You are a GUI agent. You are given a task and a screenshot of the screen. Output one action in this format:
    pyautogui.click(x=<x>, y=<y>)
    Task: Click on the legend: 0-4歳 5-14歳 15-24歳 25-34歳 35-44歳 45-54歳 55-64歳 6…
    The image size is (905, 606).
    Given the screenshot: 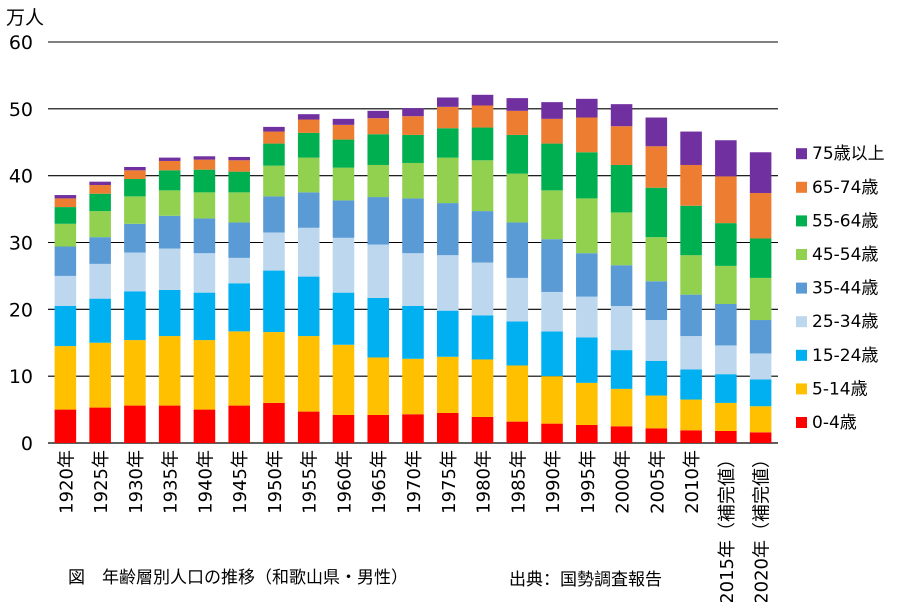 What is the action you would take?
    pyautogui.click(x=840, y=288)
    